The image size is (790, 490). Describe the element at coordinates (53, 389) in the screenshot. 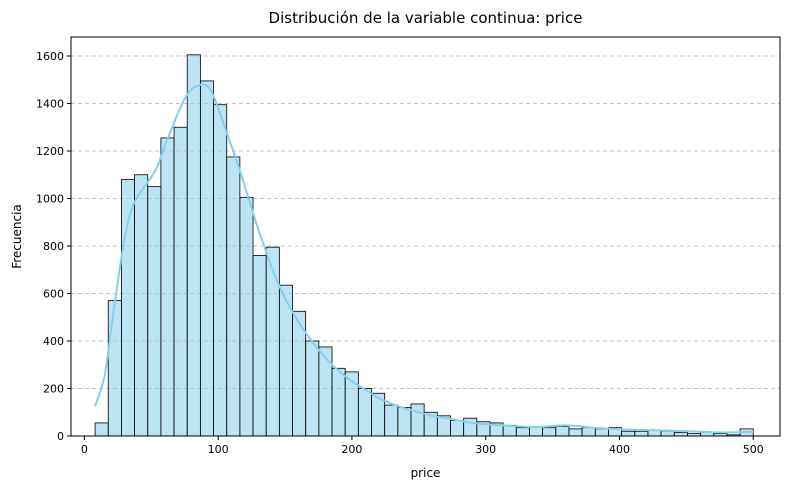

I see `y-tick-label: 200` at that location.